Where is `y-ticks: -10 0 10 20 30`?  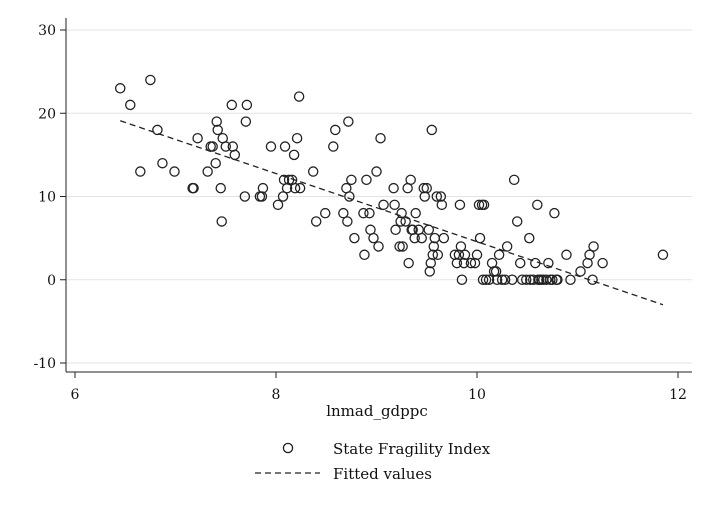
y-ticks: -10 0 10 20 30 is located at coordinates (49, 197).